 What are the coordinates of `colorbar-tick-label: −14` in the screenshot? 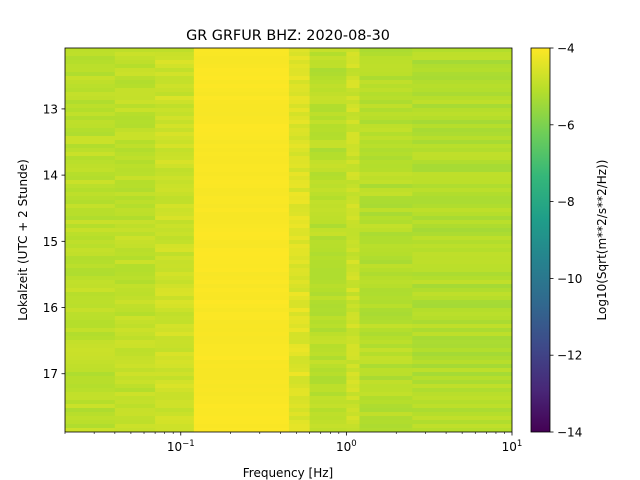 It's located at (569, 433).